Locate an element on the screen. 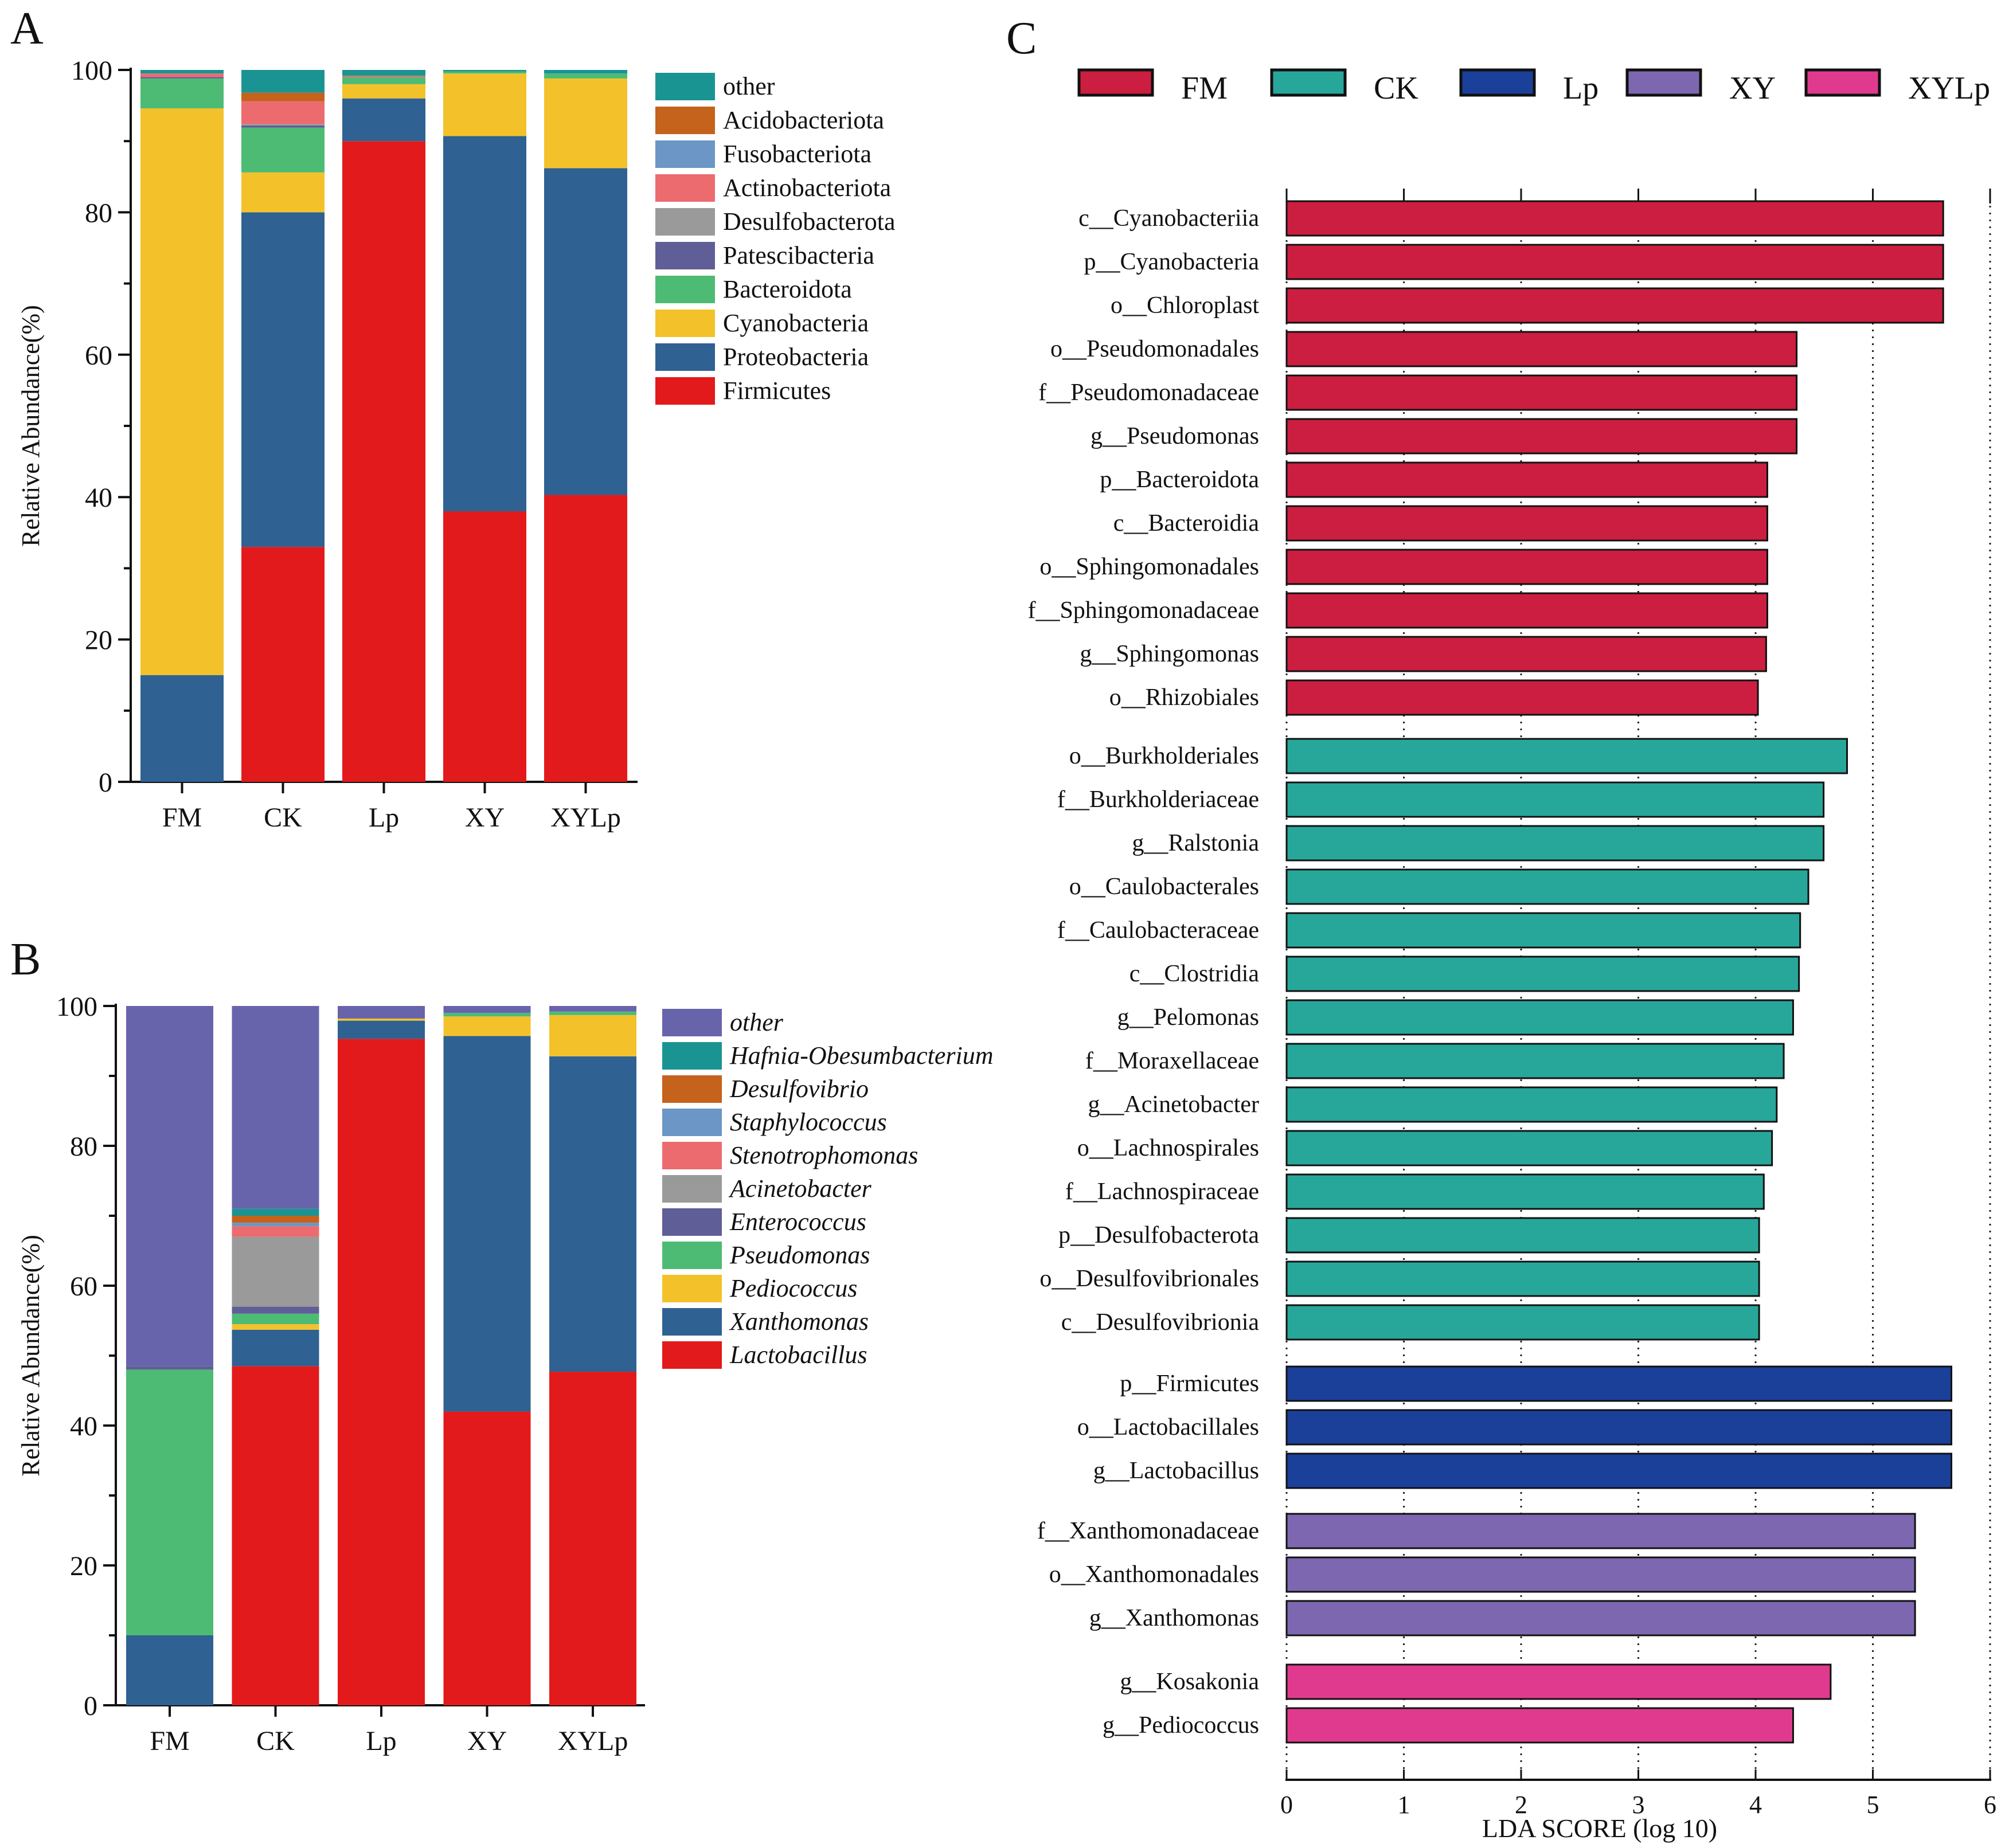  panel-label-c: C is located at coordinates (1022, 38).